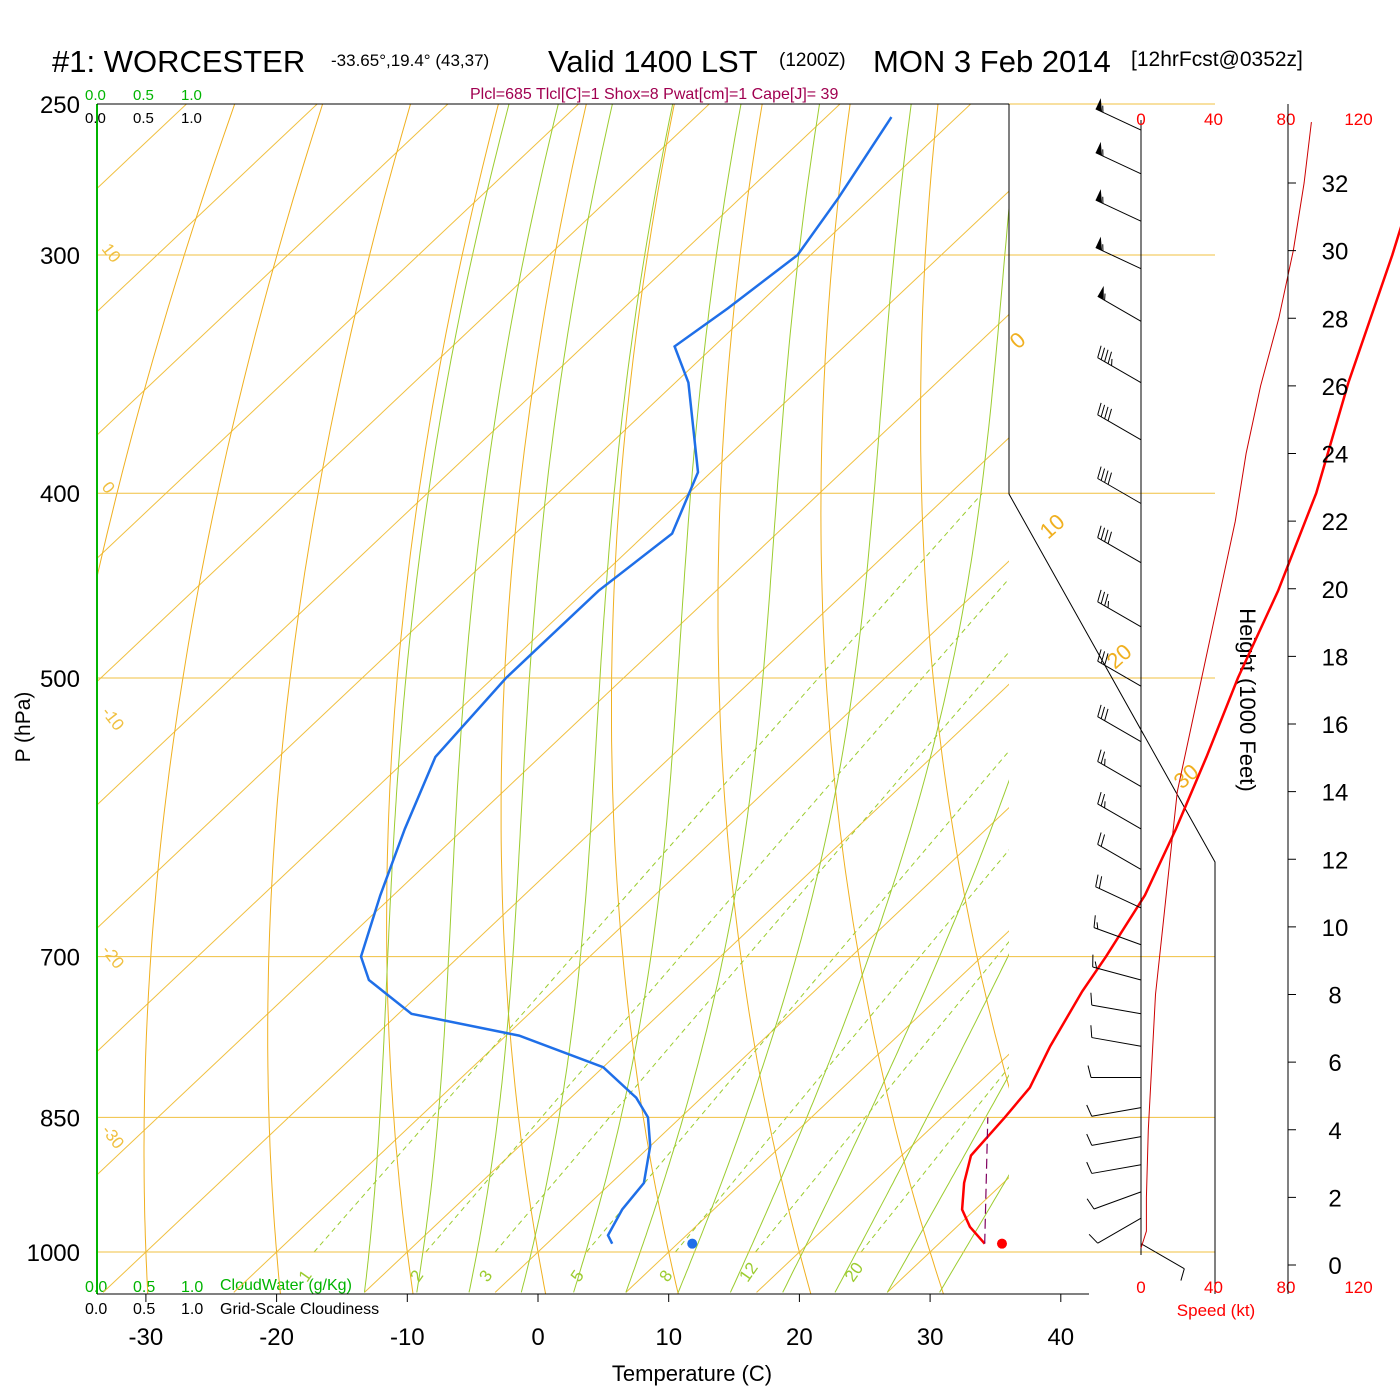 The height and width of the screenshot is (1400, 1400). What do you see at coordinates (60, 105) in the screenshot?
I see `pressure-tick-label: 250` at bounding box center [60, 105].